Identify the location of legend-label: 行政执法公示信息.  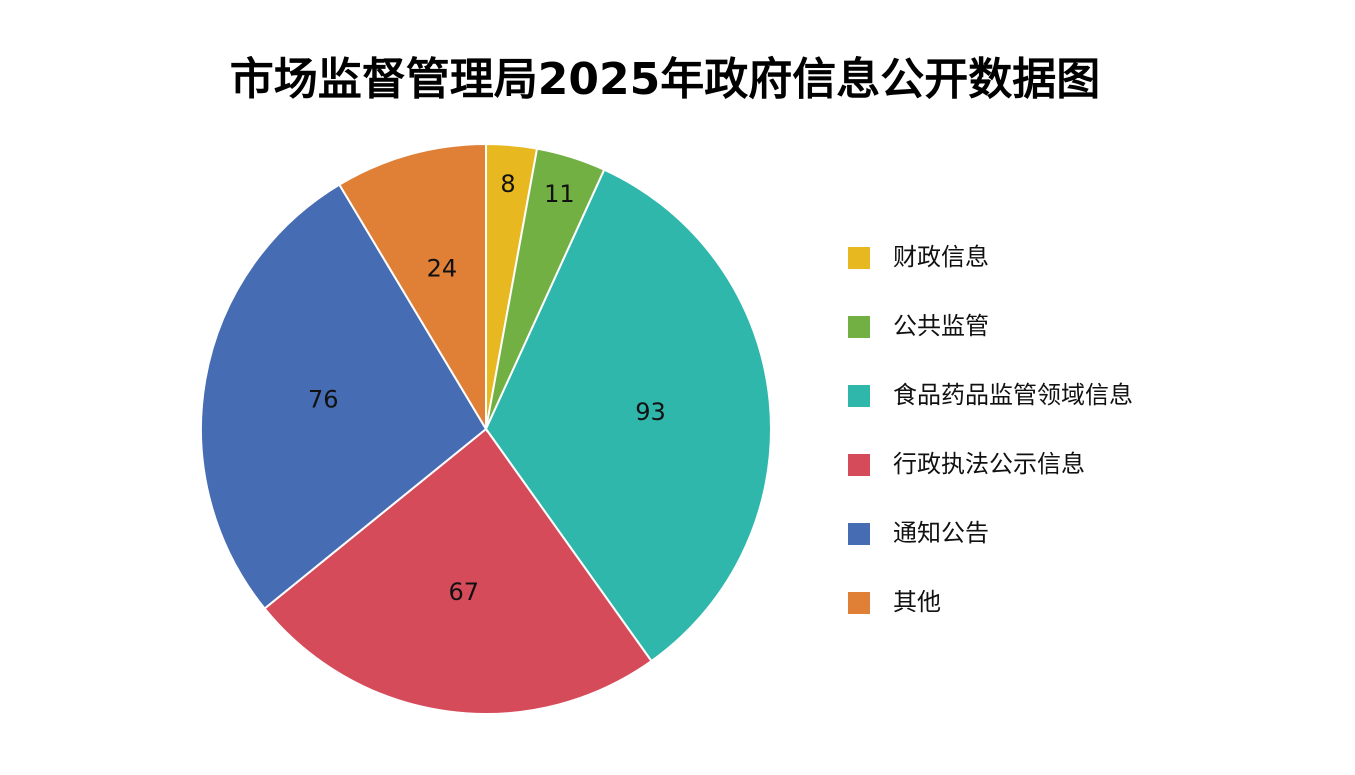
(989, 464).